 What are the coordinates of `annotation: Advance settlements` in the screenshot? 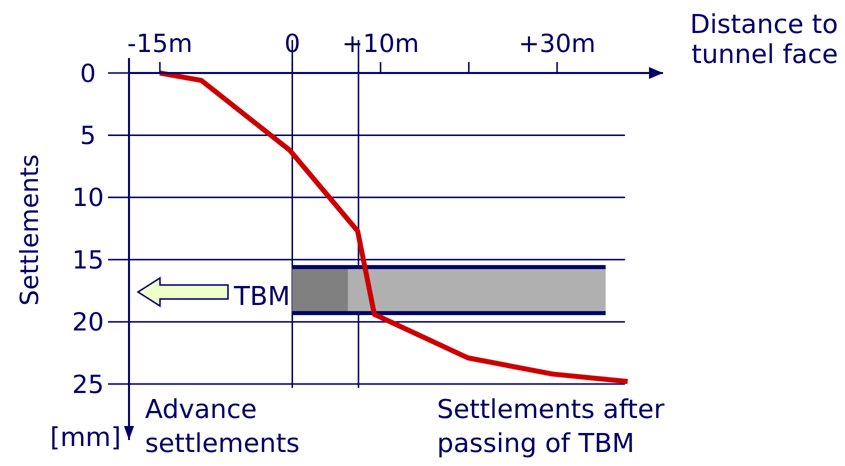 It's located at (222, 427).